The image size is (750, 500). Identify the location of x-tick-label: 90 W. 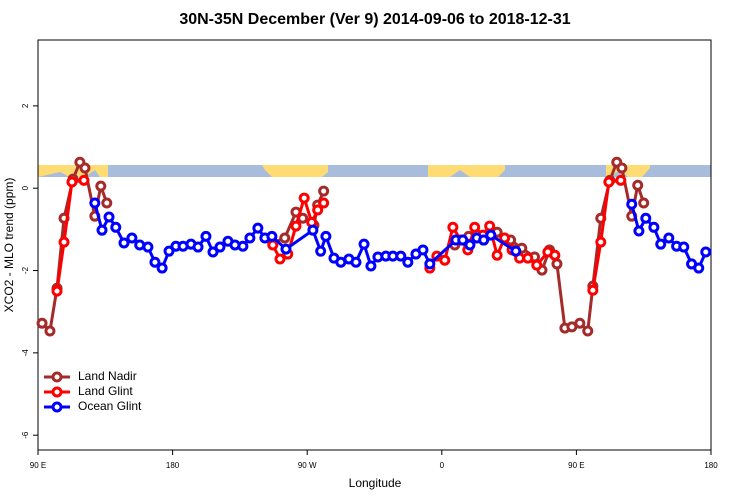
(307, 465).